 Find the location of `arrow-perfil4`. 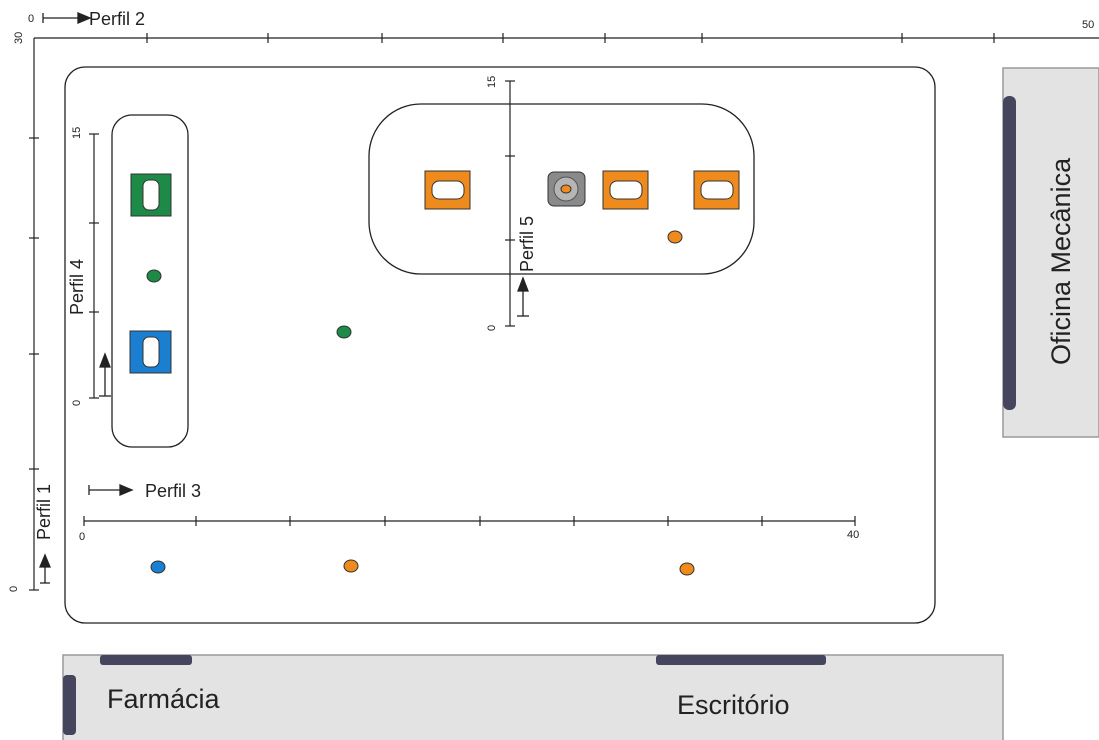

arrow-perfil4 is located at coordinates (105, 374).